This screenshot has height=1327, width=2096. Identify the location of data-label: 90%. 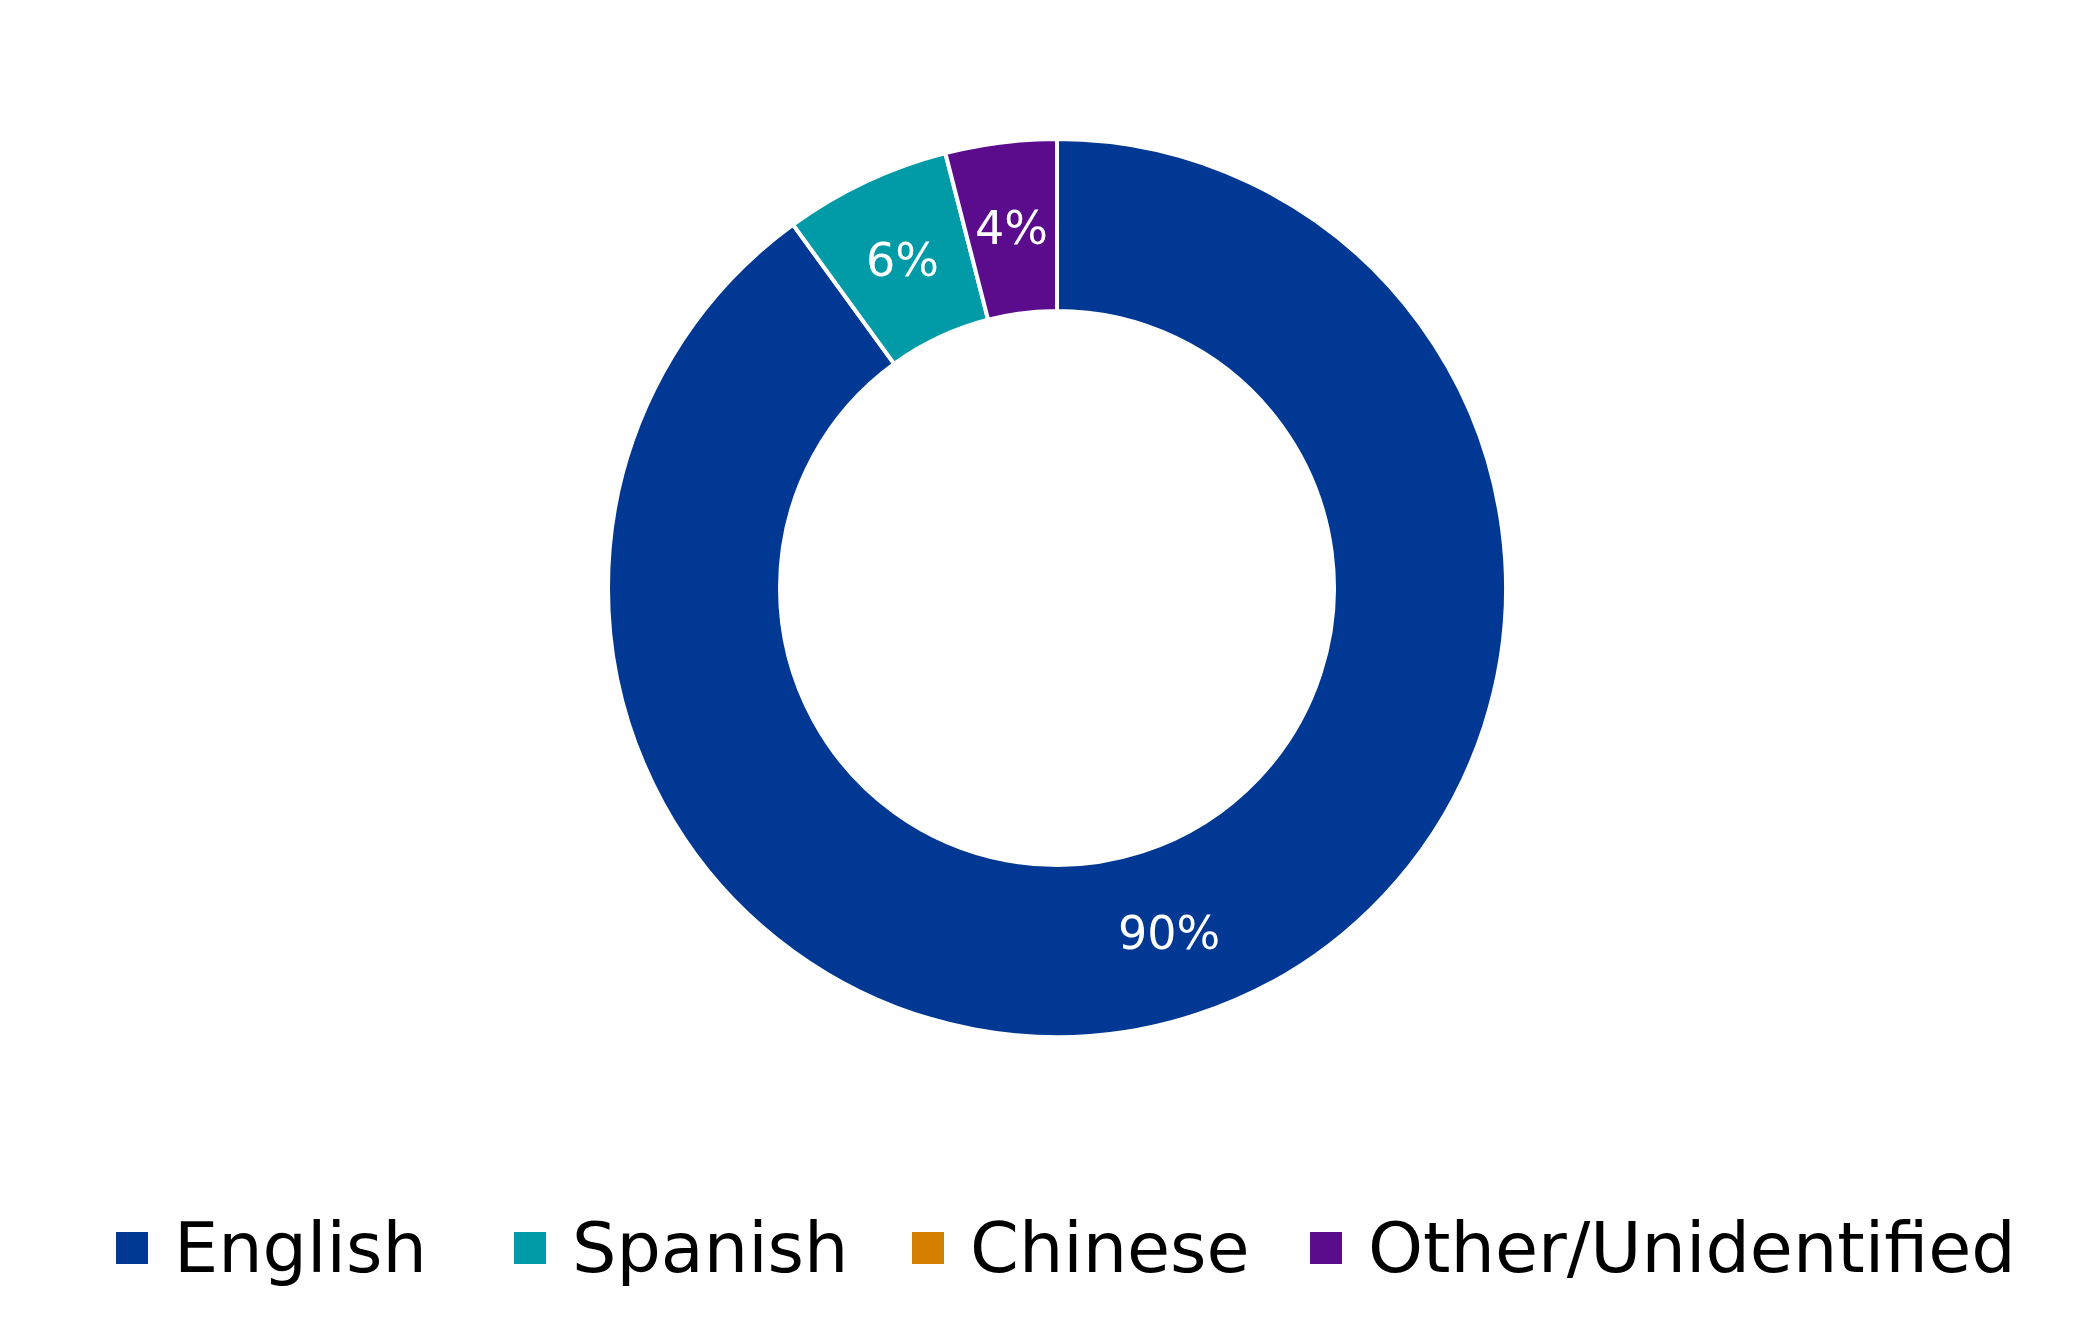
(1169, 933).